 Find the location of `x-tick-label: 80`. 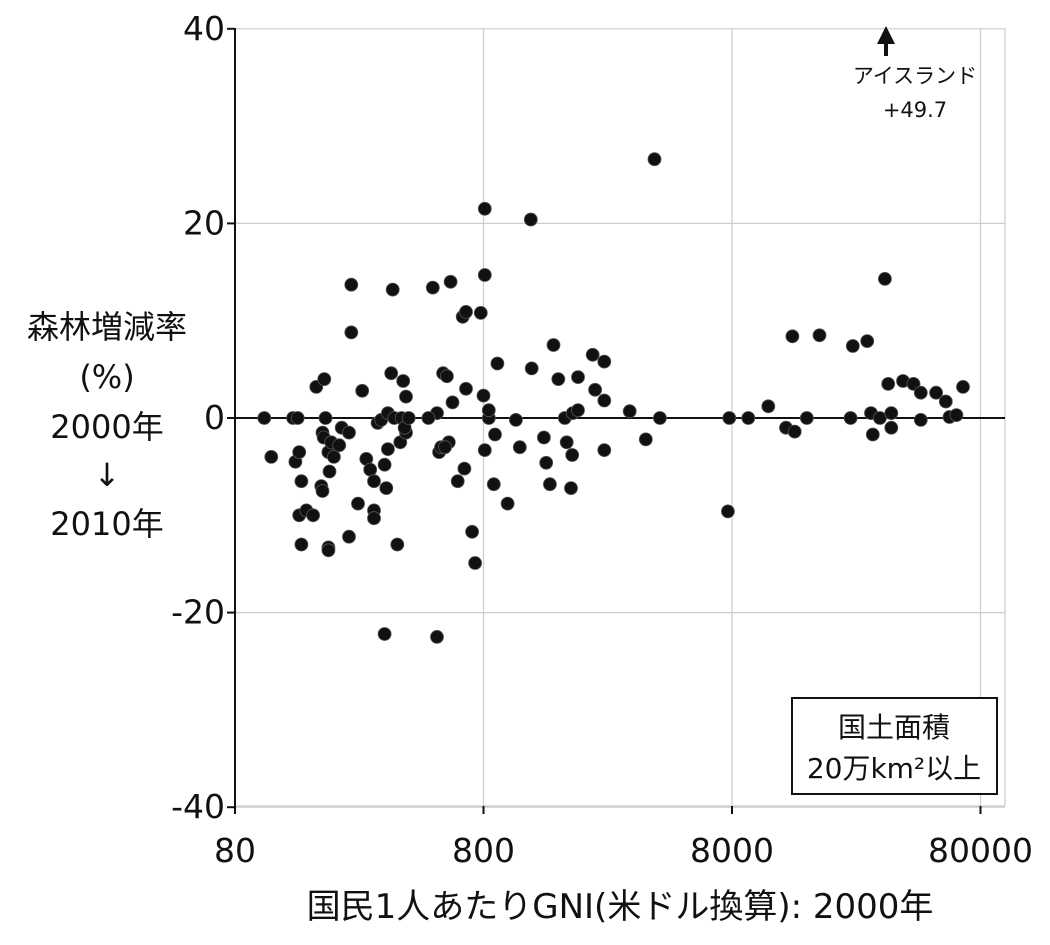

x-tick-label: 80 is located at coordinates (235, 850).